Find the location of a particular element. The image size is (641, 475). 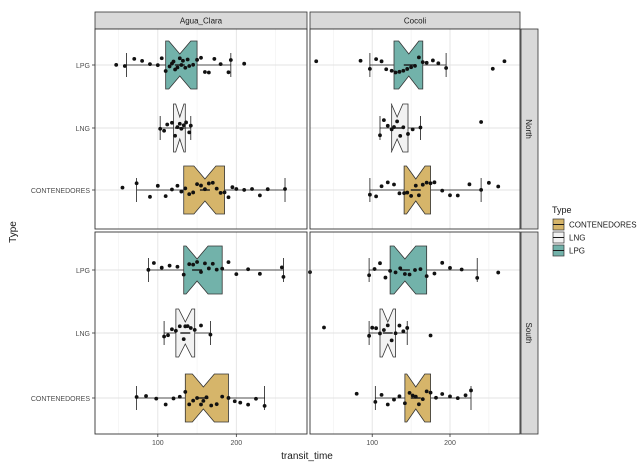

x-tick-label: 200 is located at coordinates (450, 443).